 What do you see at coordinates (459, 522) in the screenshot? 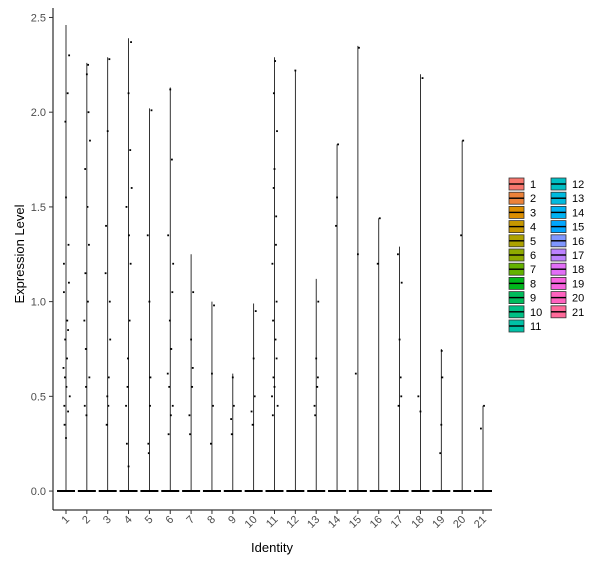
I see `x-tick-label: 20` at bounding box center [459, 522].